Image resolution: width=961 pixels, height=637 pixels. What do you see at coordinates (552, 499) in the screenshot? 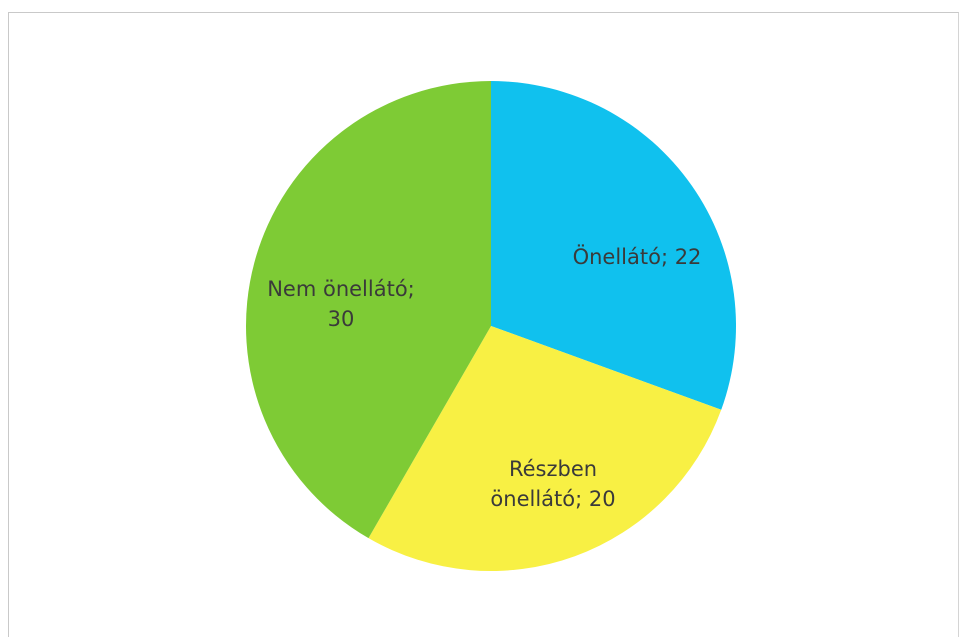
I see `slice-label-line: önellátó; 20` at bounding box center [552, 499].